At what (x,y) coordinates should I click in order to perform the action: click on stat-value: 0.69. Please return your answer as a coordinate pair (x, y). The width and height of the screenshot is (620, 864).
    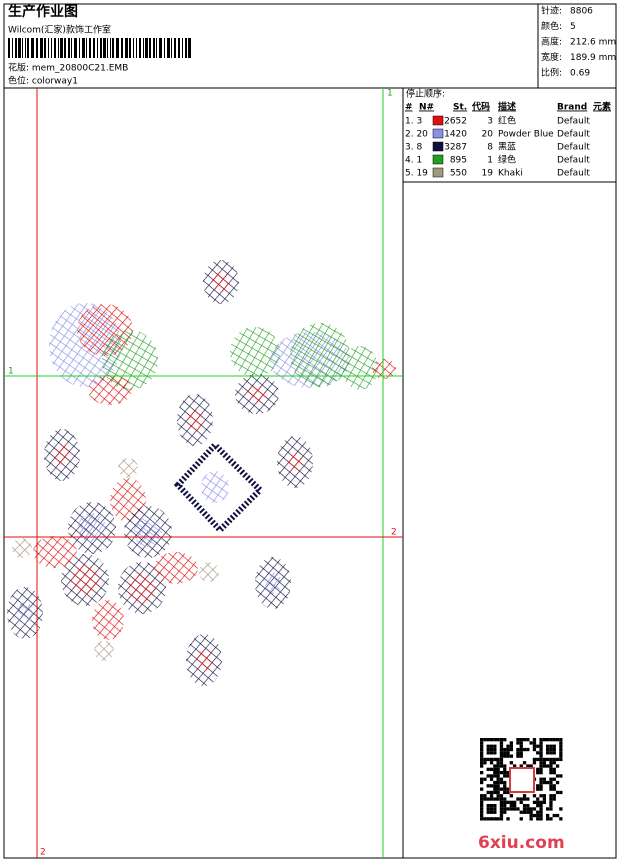
    Looking at the image, I should click on (580, 74).